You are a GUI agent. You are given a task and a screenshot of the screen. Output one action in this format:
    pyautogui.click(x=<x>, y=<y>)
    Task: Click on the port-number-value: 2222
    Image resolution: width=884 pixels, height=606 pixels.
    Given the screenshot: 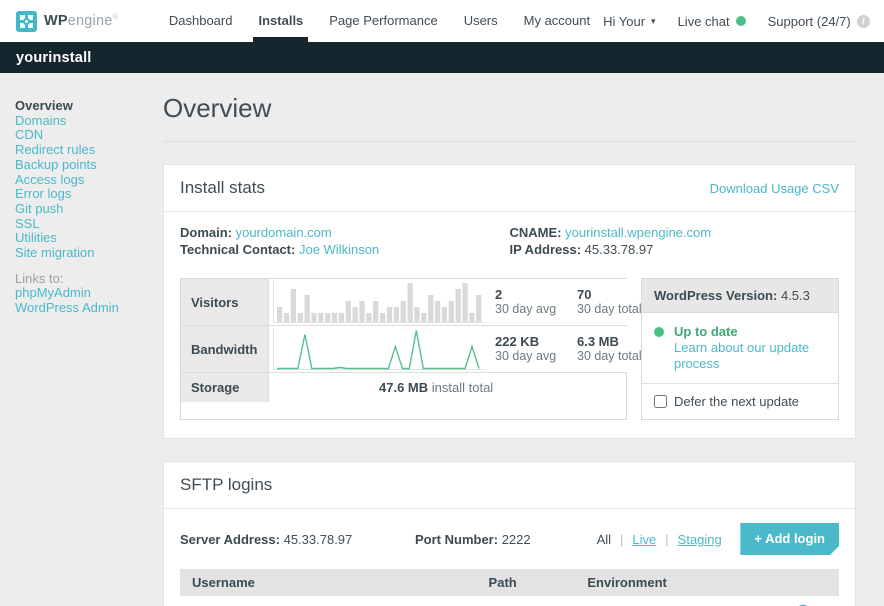 What is the action you would take?
    pyautogui.click(x=516, y=539)
    